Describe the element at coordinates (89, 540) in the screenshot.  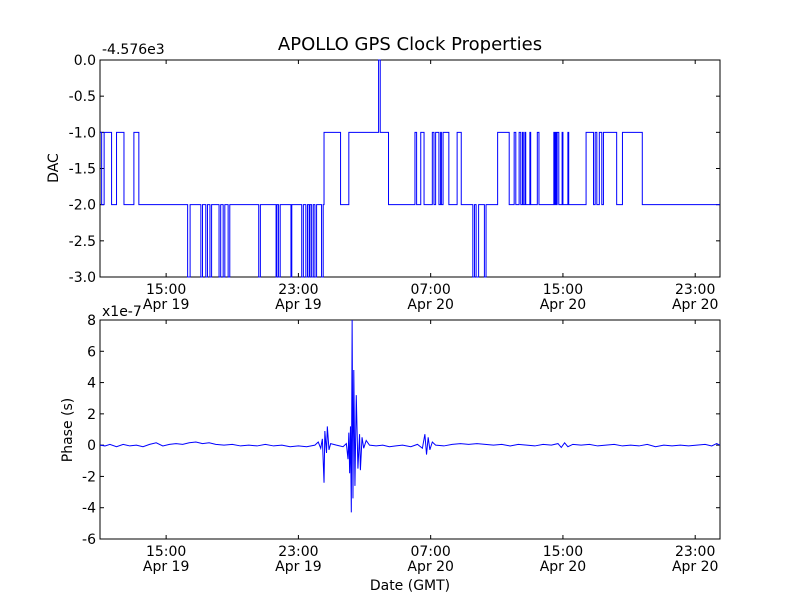
I see `phase-y-tick-label: -6` at that location.